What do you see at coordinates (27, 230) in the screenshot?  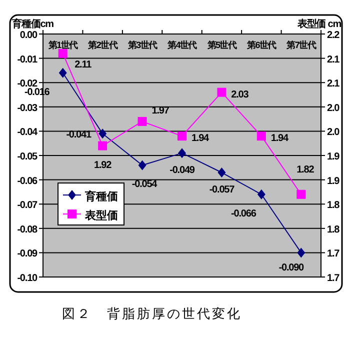 I see `y-tick-label: -0.08` at bounding box center [27, 230].